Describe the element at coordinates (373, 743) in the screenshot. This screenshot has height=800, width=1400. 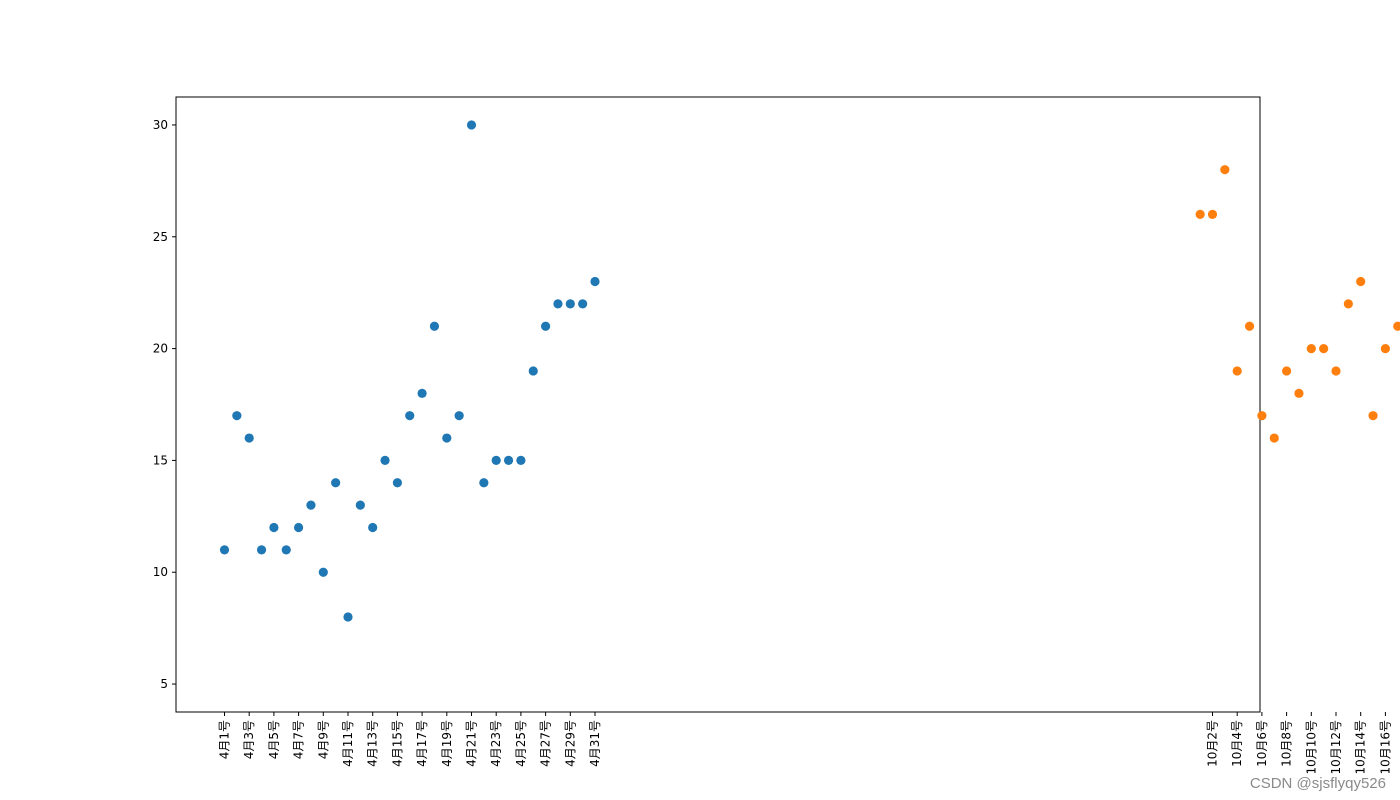
I see `x-tick-label: 4月13号` at that location.